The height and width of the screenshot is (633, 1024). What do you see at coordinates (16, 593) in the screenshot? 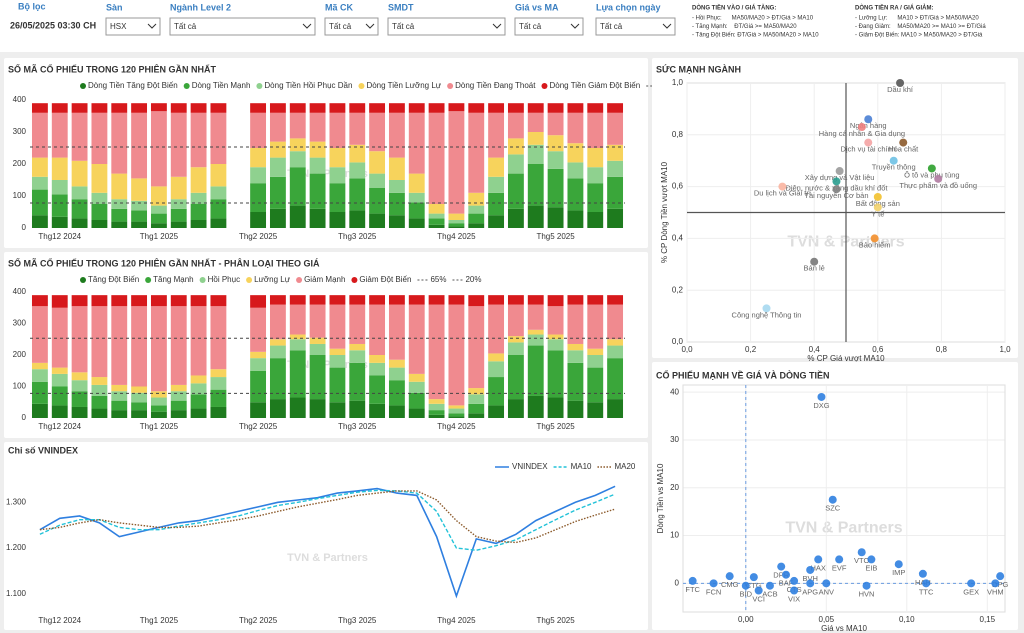
I see `y-tick-label: 1.100` at bounding box center [16, 593].